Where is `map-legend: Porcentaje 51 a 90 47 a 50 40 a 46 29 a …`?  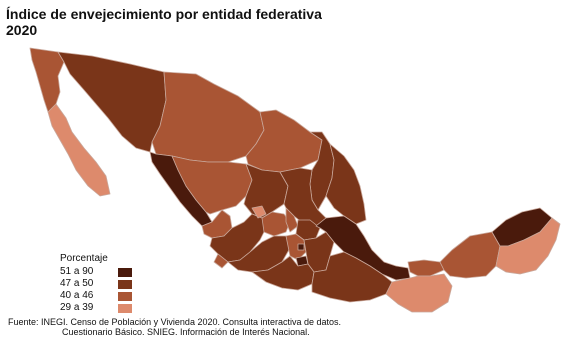
map-legend: Porcentaje 51 a 90 47 a 50 40 a 46 29 a … is located at coordinates (96, 283).